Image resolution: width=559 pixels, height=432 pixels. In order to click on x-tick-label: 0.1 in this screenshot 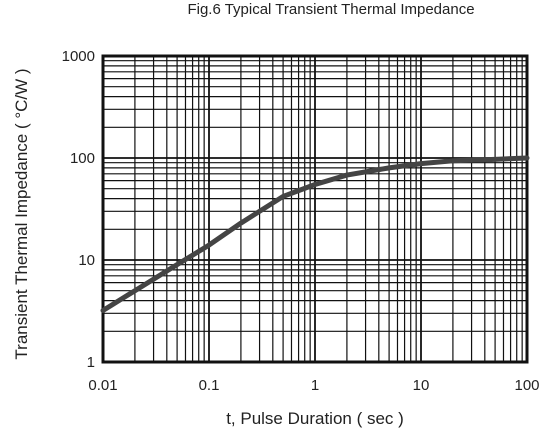, I will do `click(209, 385)`.